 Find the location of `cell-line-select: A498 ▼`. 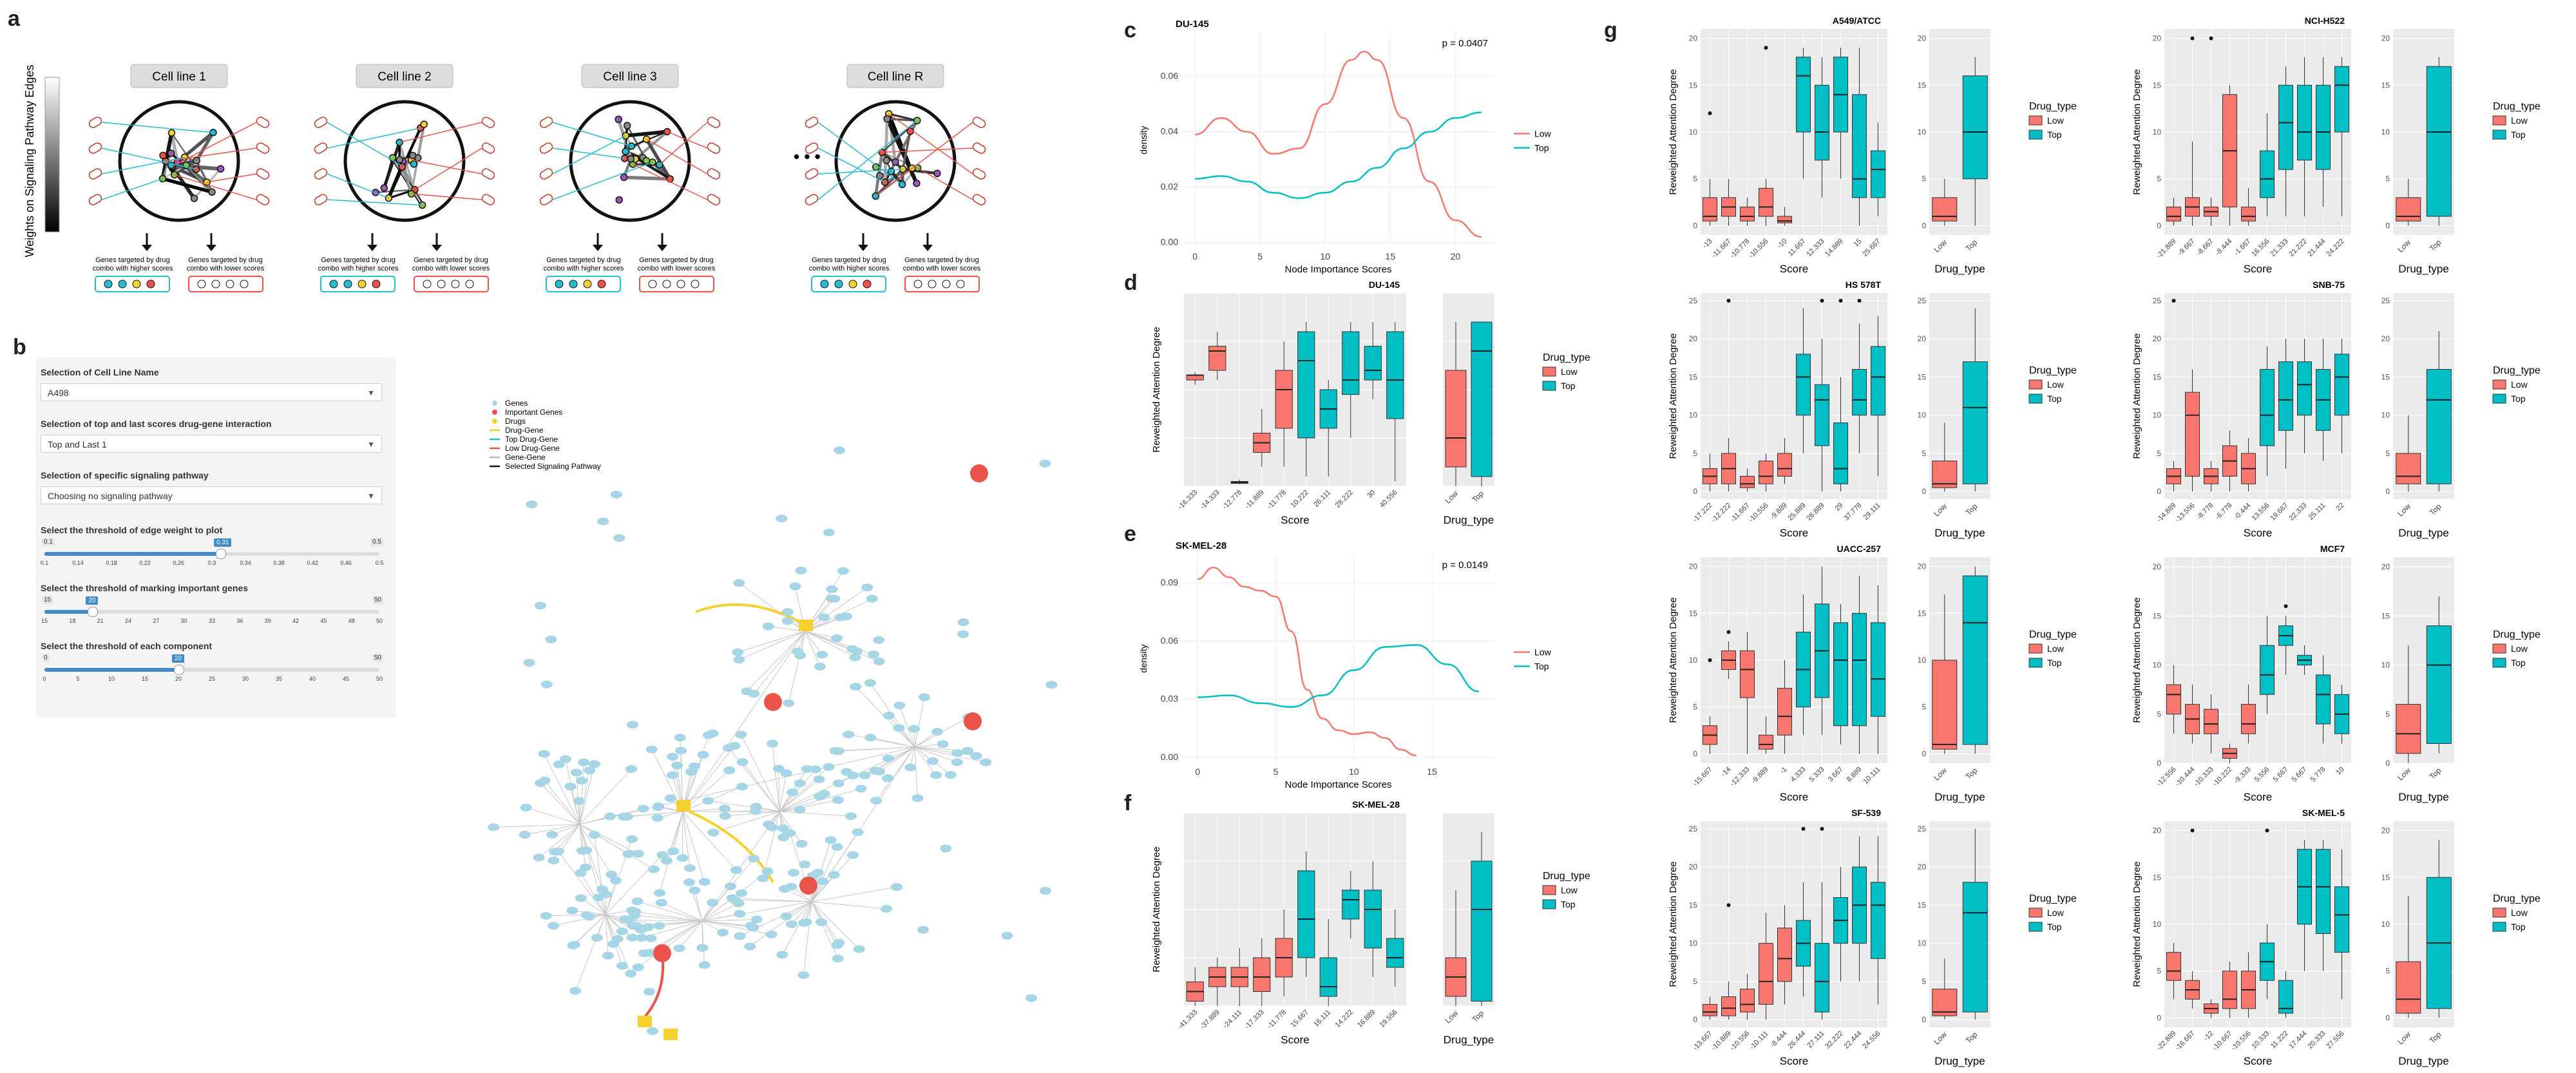

cell-line-select: A498 ▼ is located at coordinates (211, 392).